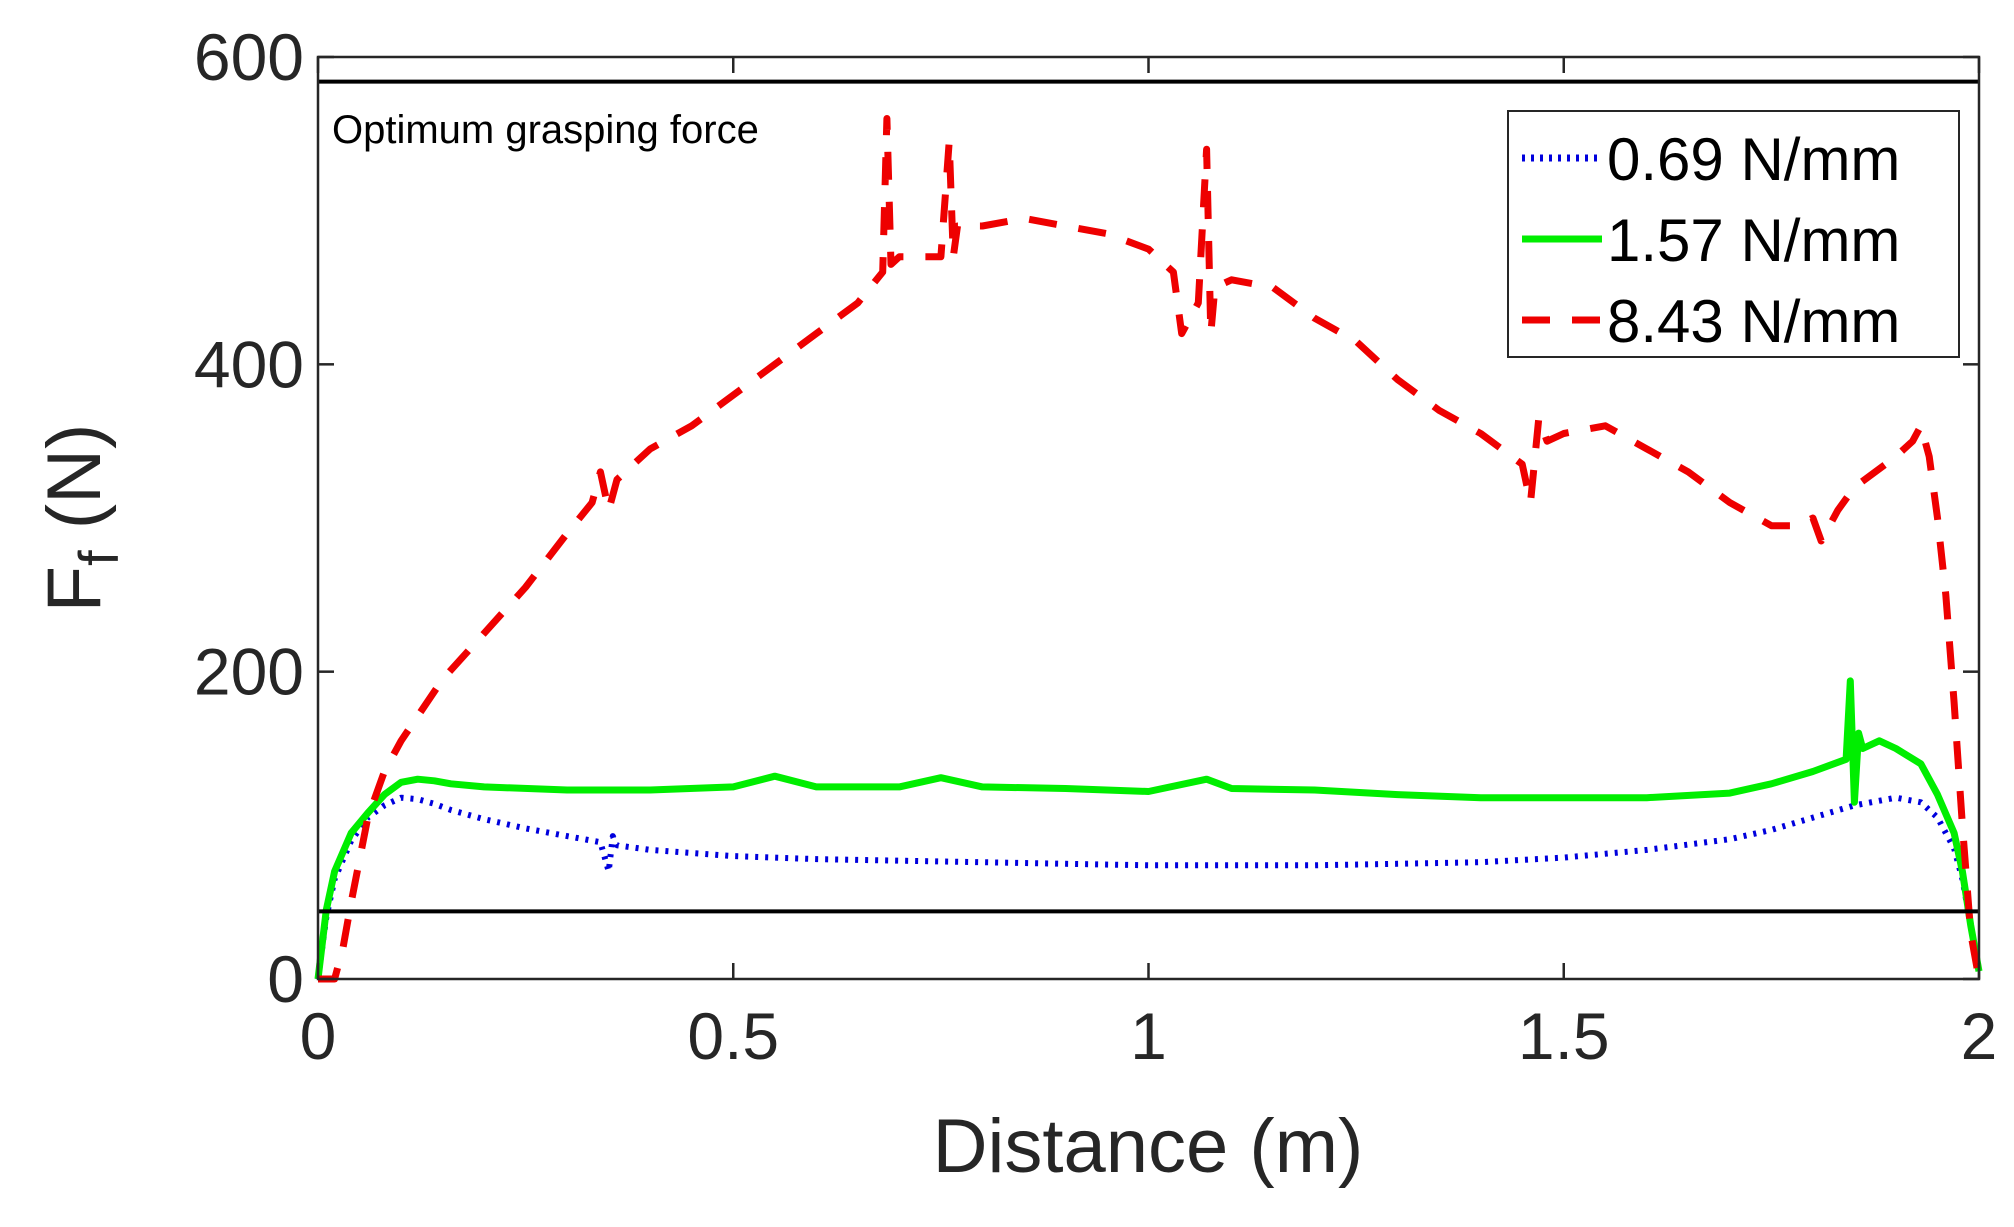  I want to click on annotation-optimum-grasping-force: Optimum grasping force, so click(545, 130).